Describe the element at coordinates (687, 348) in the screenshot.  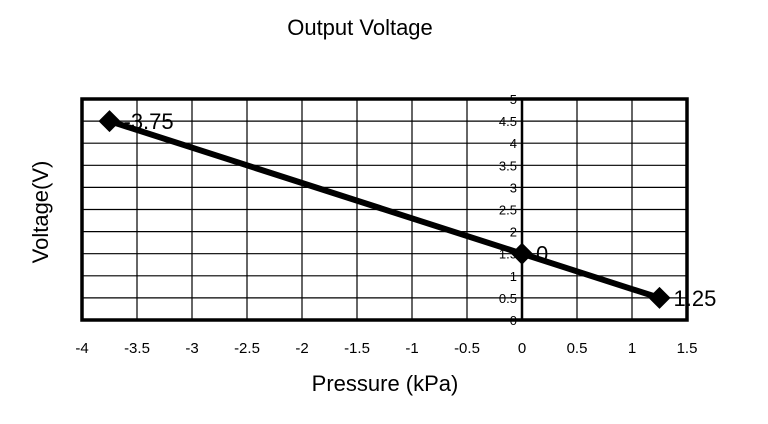
I see `x-tick-label: 1.5` at that location.